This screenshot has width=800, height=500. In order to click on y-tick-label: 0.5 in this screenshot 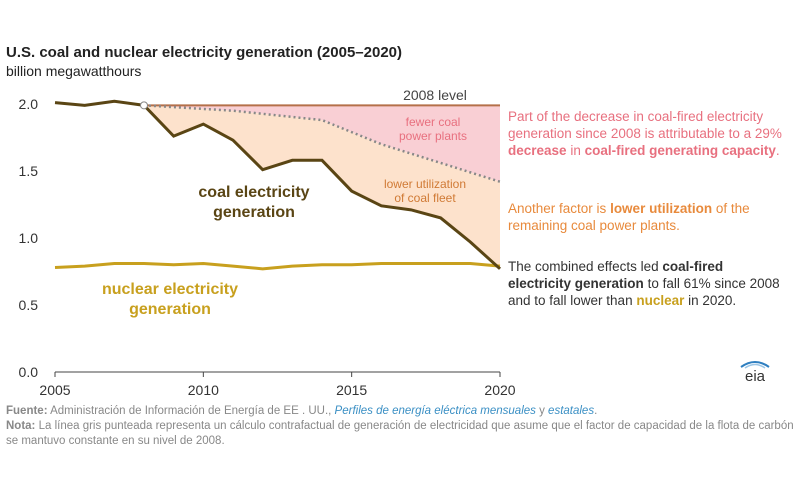, I will do `click(29, 305)`.